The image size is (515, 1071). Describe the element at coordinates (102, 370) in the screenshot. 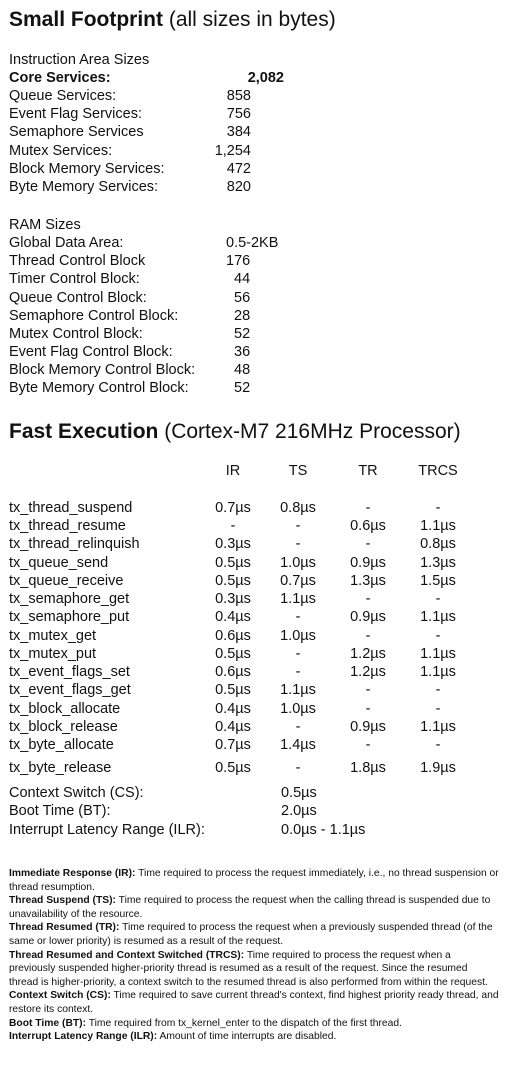

I see `ram-label: Block Memory Control Block:` at that location.